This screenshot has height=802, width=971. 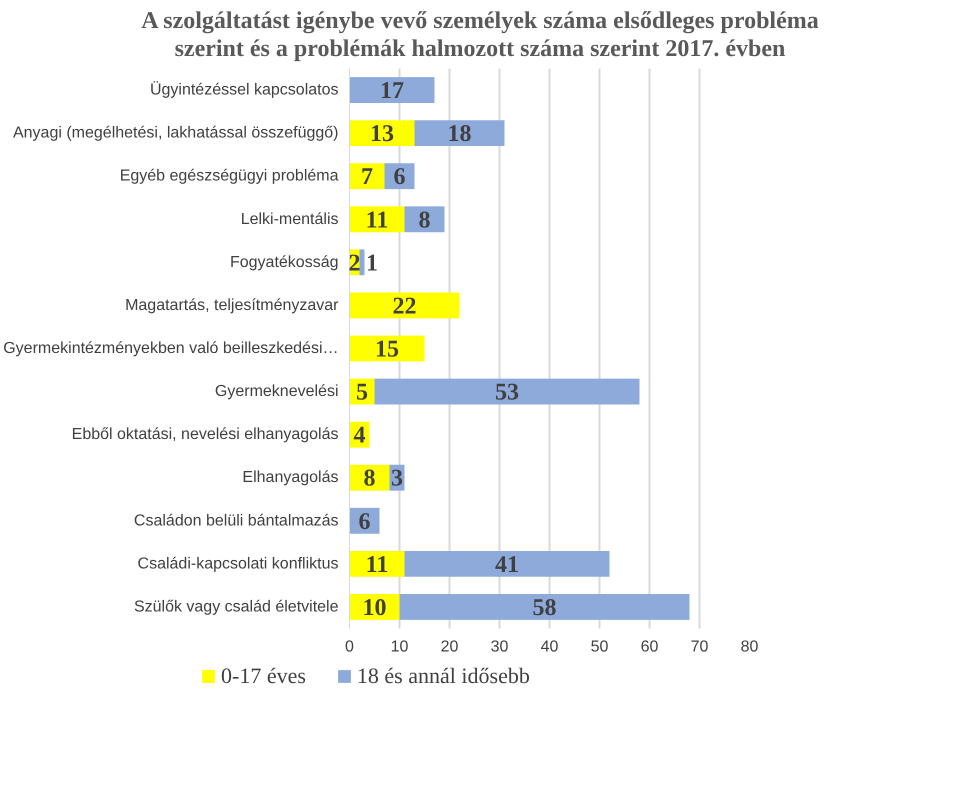 What do you see at coordinates (362, 393) in the screenshot?
I see `data-label: 5` at bounding box center [362, 393].